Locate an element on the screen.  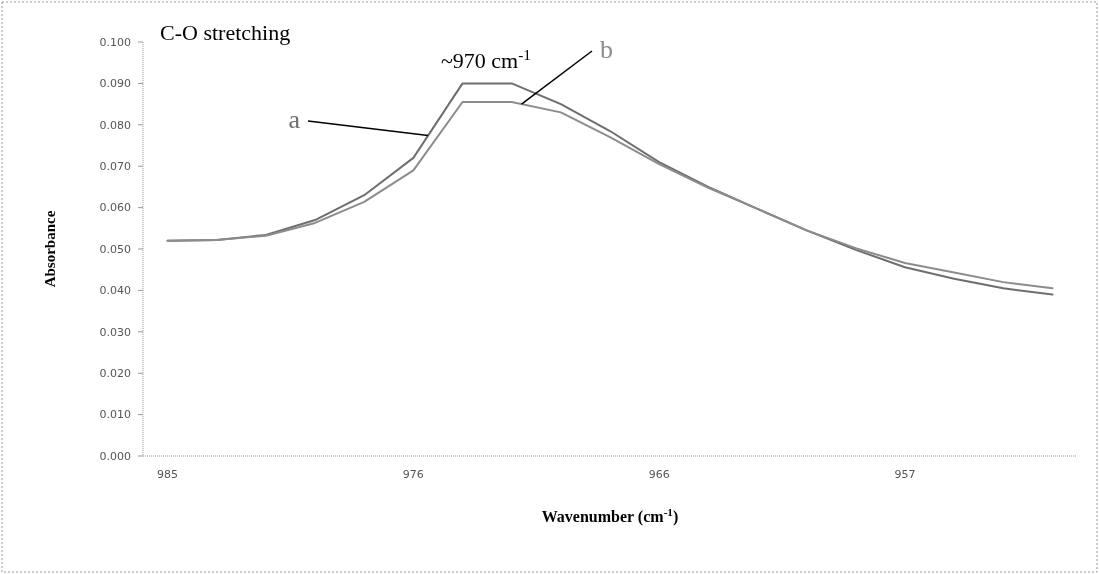
y-tick-label: 0.060 is located at coordinates (115, 208).